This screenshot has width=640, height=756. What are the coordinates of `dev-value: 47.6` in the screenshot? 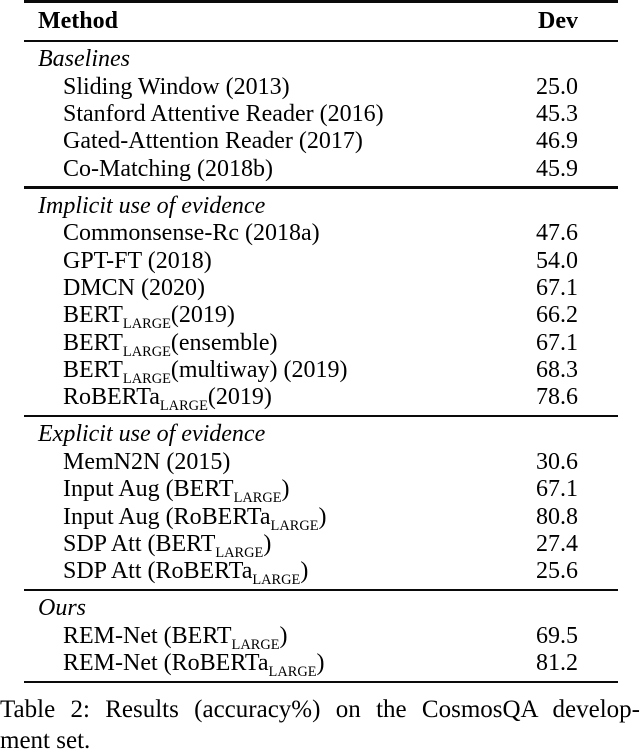 It's located at (557, 233).